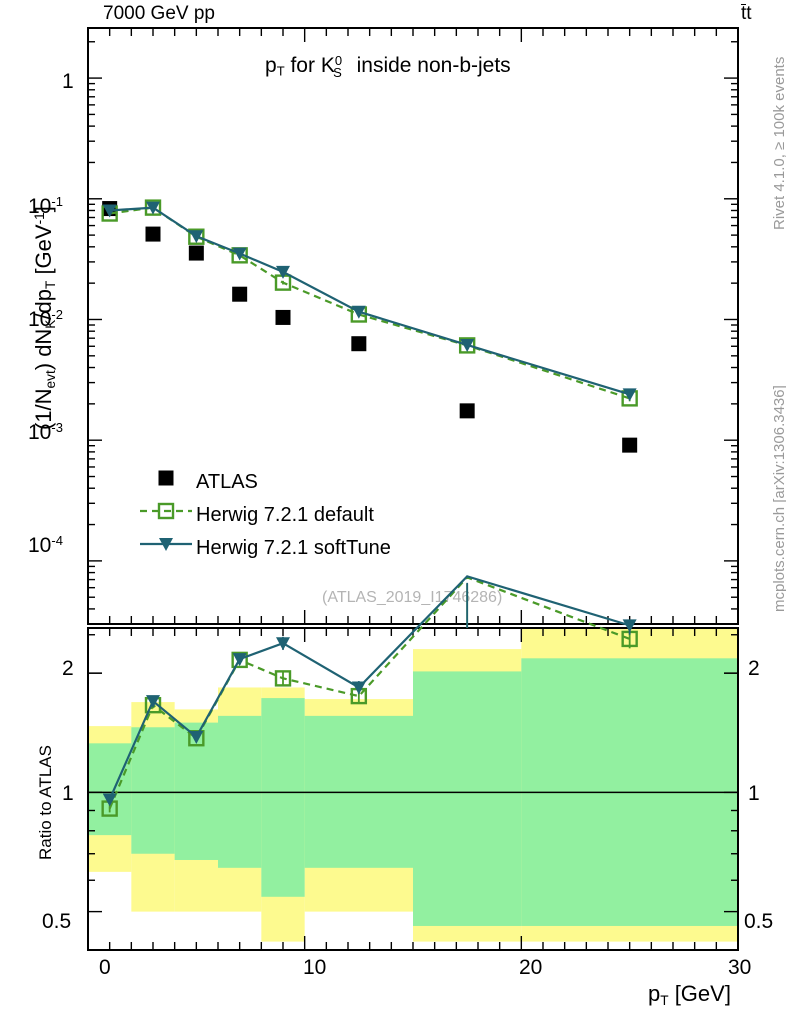 The height and width of the screenshot is (1024, 786). Describe the element at coordinates (369, 301) in the screenshot. I see `herwig-softtune-main-line` at that location.